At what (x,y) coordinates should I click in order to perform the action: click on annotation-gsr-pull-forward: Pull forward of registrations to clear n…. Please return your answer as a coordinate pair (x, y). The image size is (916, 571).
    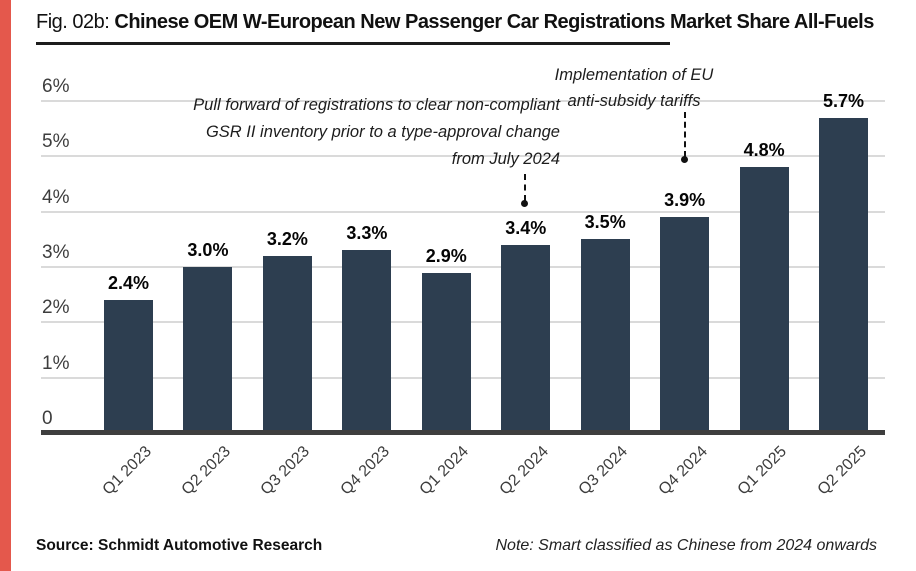
    Looking at the image, I should click on (376, 132).